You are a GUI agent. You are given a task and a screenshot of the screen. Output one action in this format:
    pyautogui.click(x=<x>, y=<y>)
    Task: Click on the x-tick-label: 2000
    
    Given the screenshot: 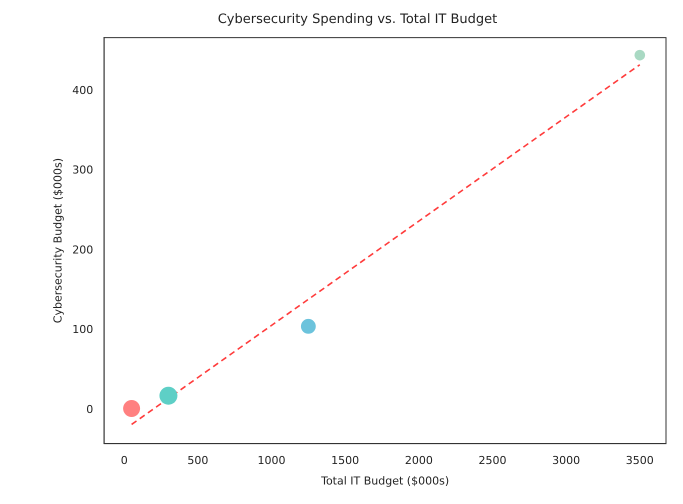 What is the action you would take?
    pyautogui.click(x=418, y=461)
    